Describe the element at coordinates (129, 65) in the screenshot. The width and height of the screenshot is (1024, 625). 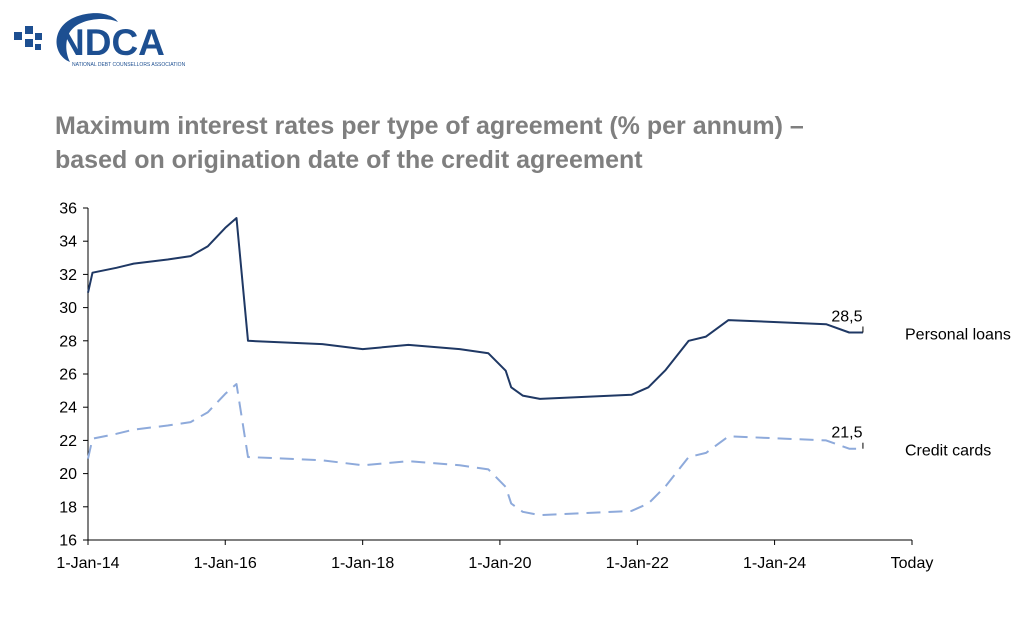
I see `logo-subtext: NATIONAL DEBT COUNSELLORS ASSOCIATION` at that location.